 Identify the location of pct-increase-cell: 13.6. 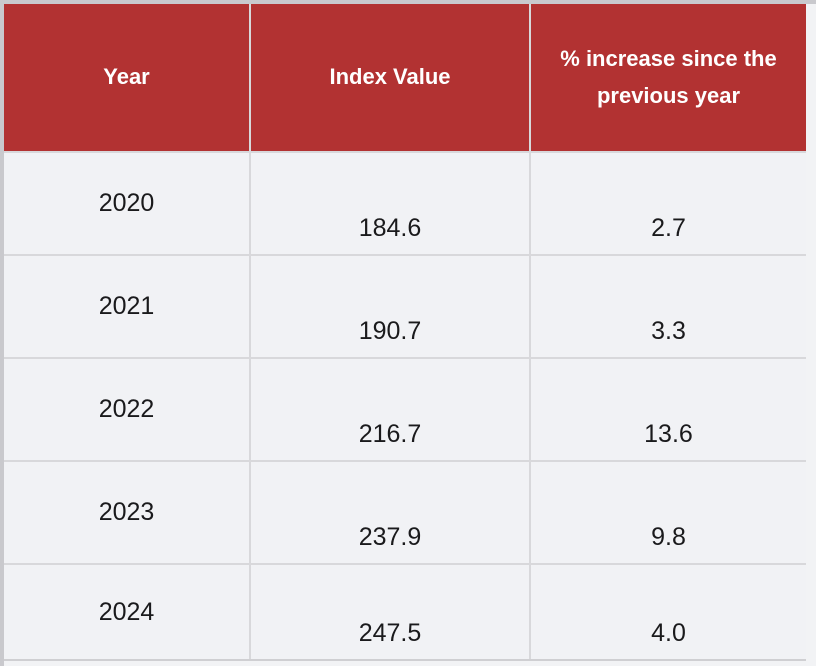
(667, 409).